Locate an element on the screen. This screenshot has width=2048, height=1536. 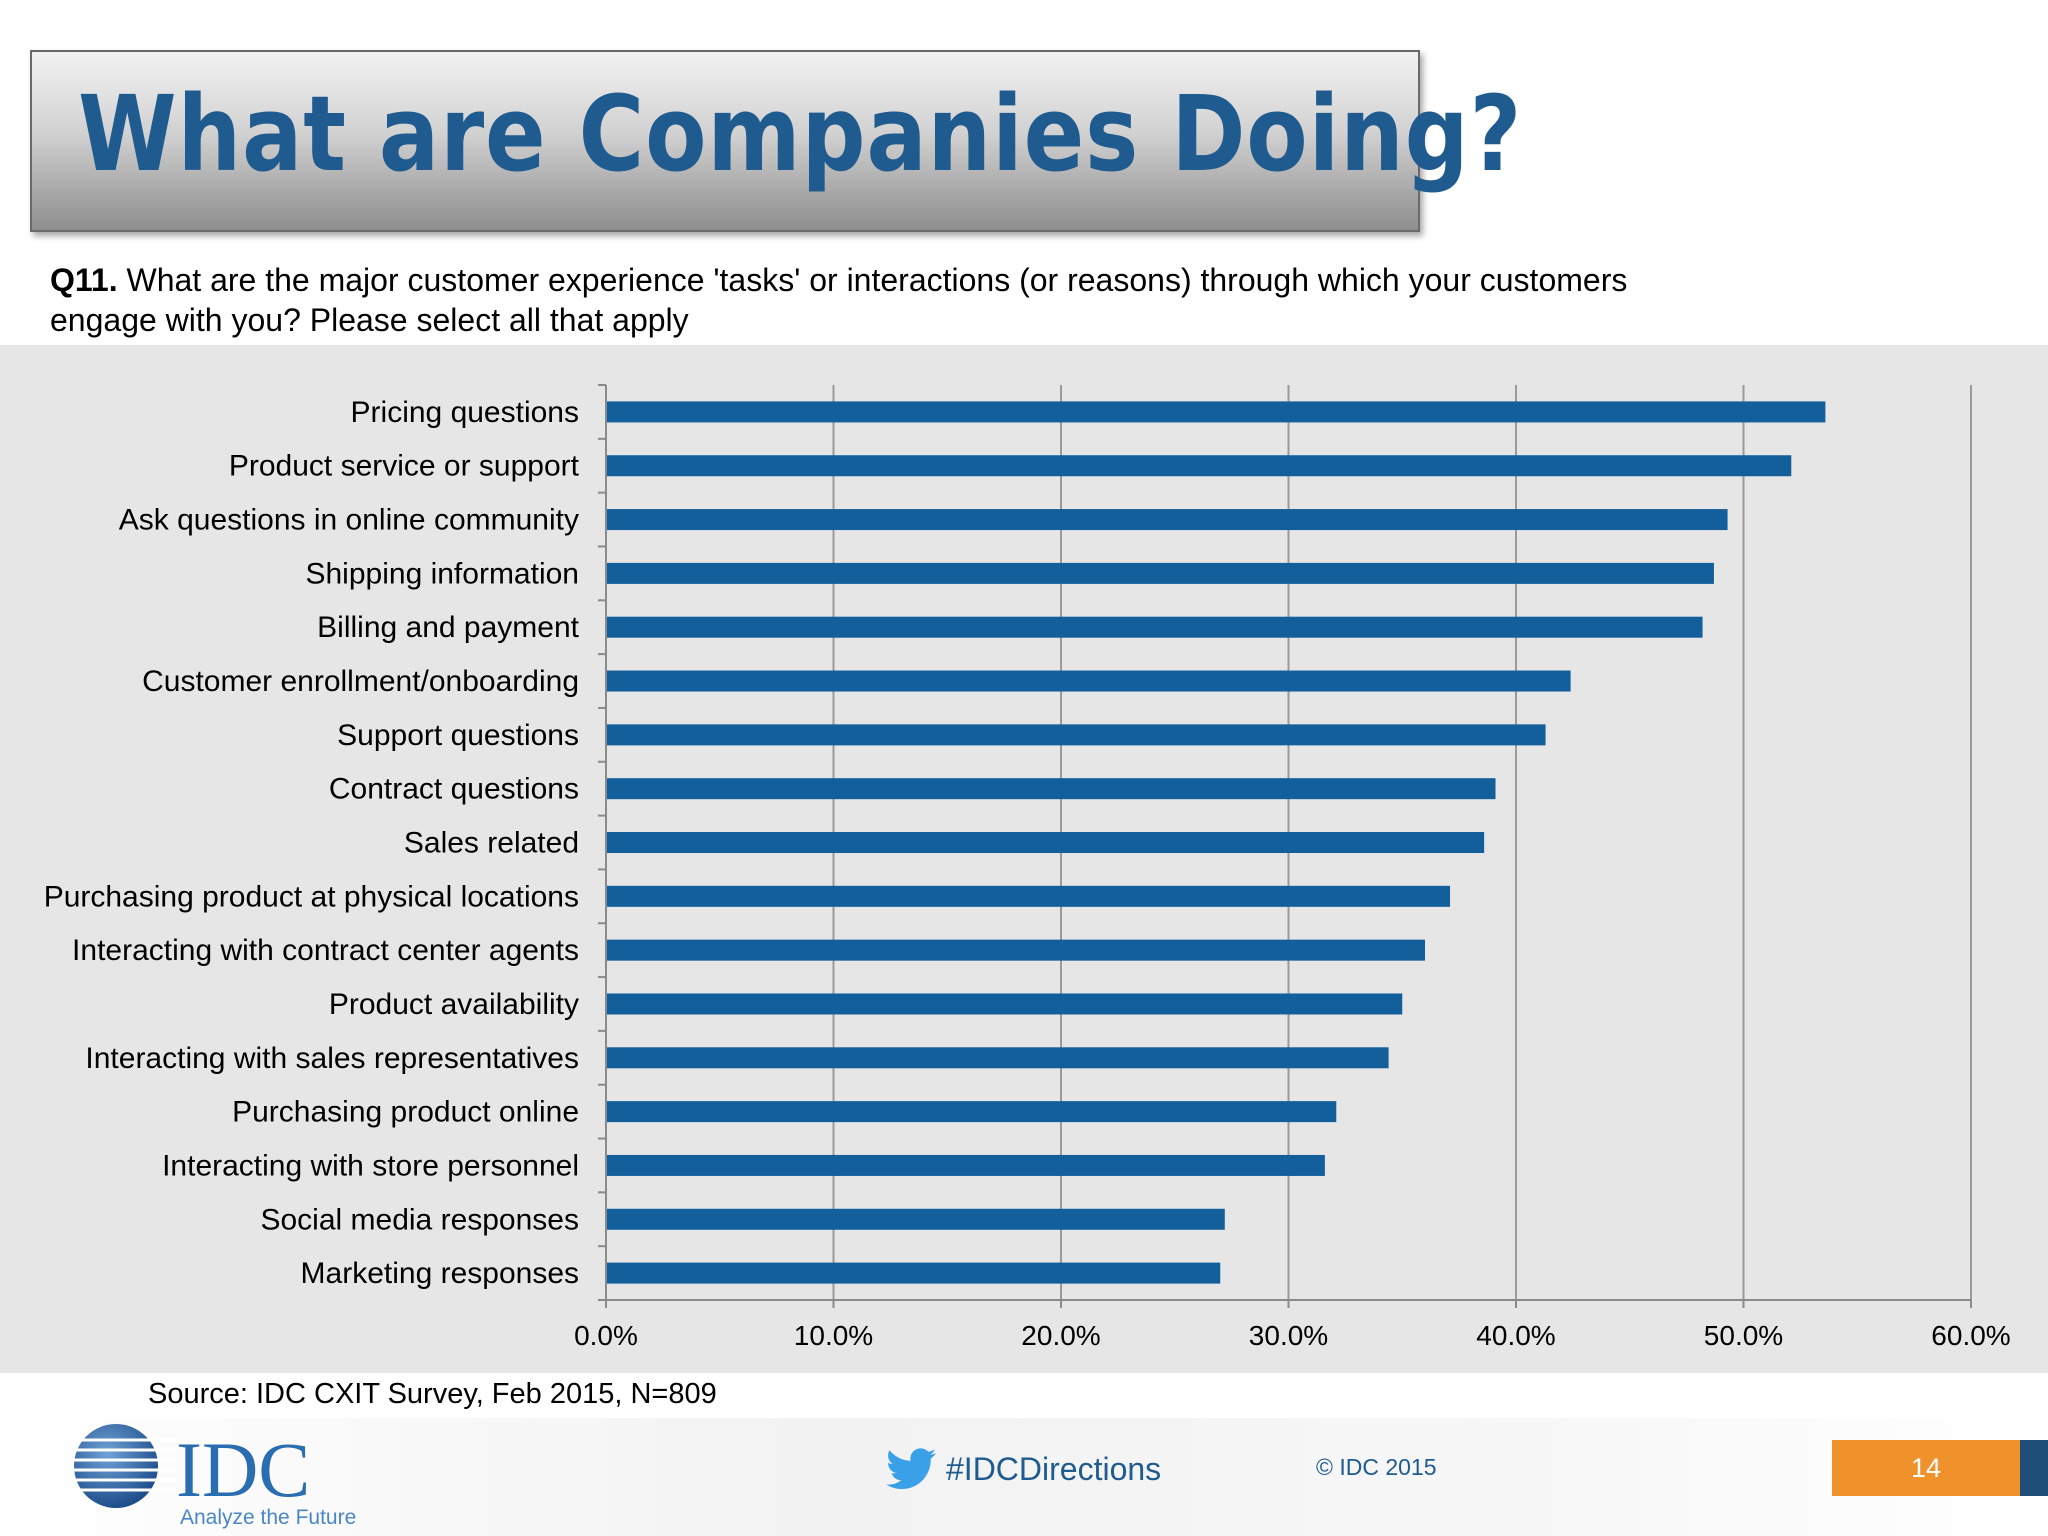
x-tick-label: 30.0% is located at coordinates (1288, 1335).